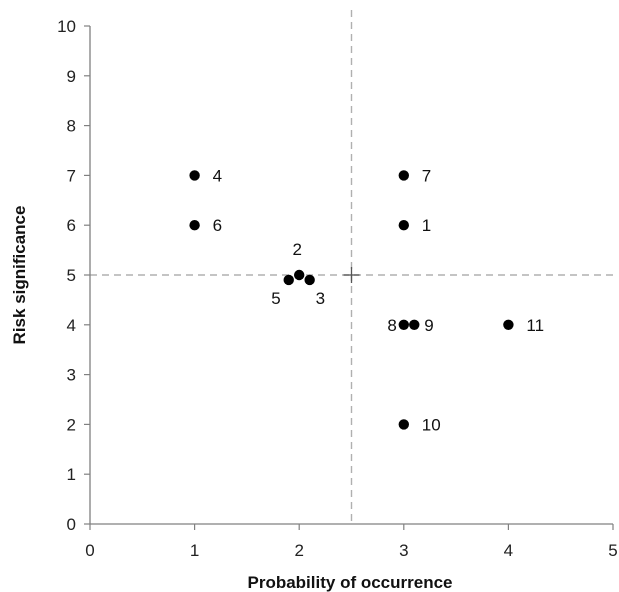  What do you see at coordinates (320, 298) in the screenshot?
I see `point-label-3: 3` at bounding box center [320, 298].